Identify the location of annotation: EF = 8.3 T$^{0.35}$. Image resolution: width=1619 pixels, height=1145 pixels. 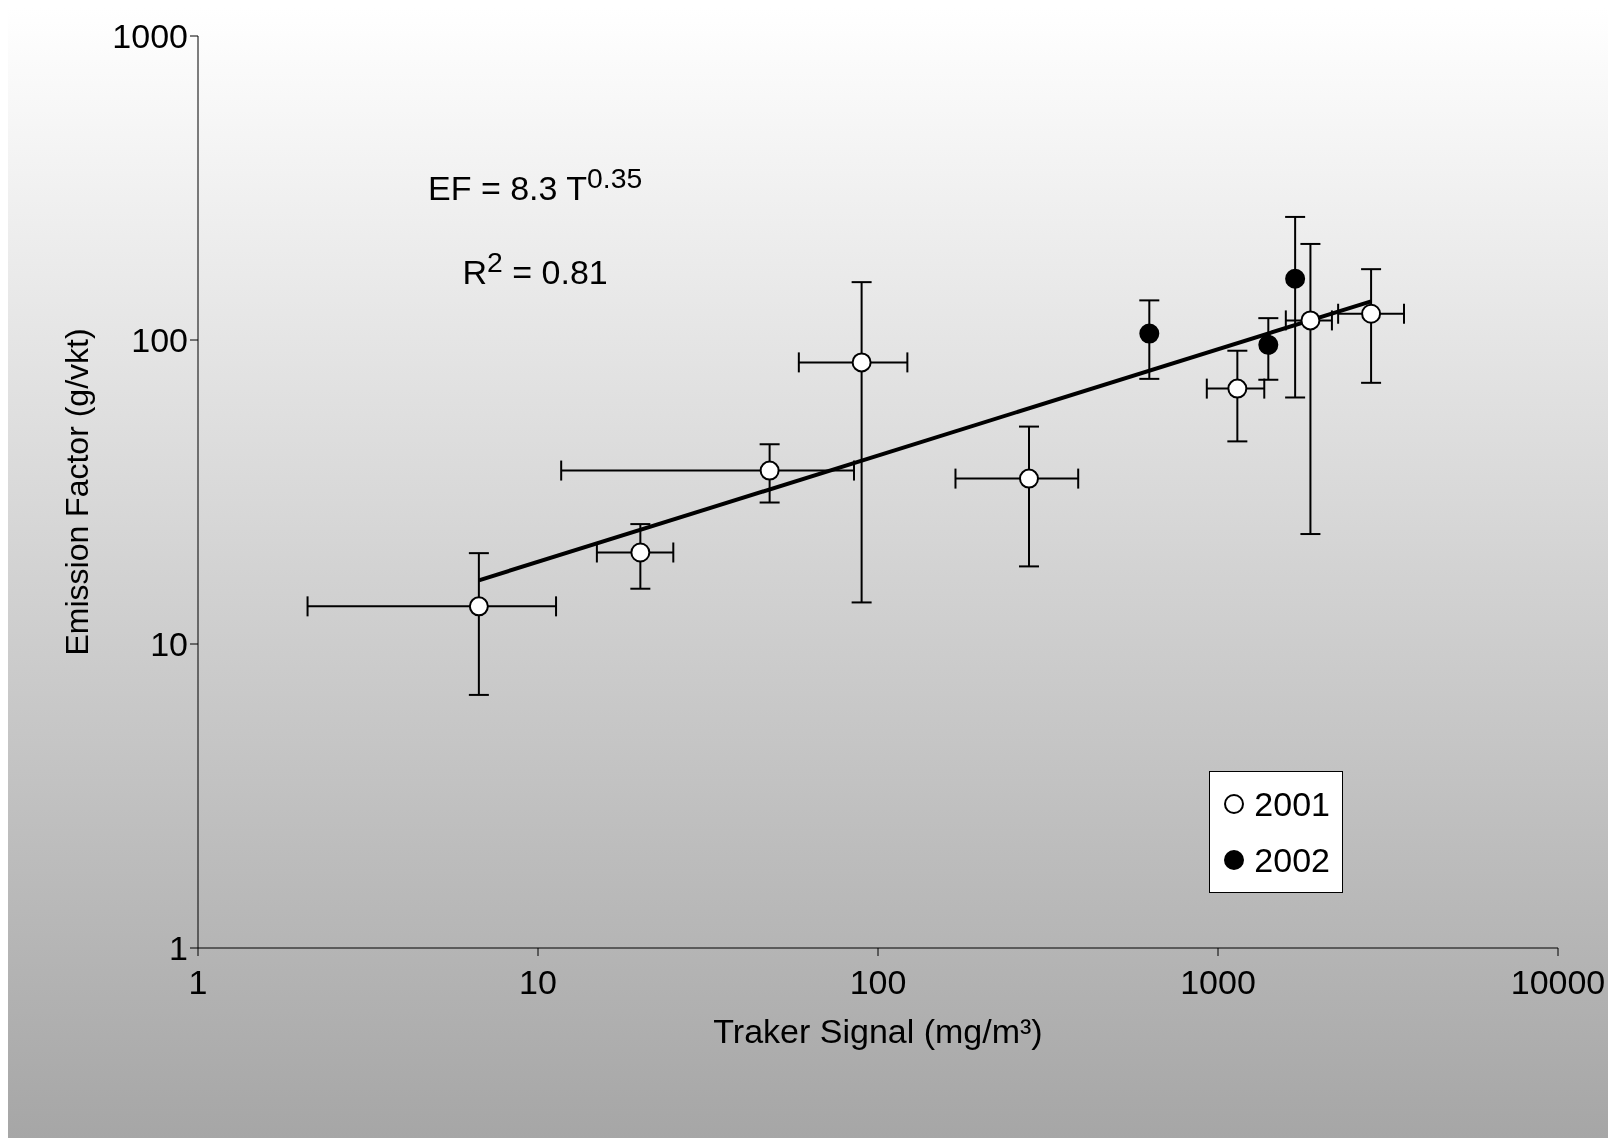
(535, 185).